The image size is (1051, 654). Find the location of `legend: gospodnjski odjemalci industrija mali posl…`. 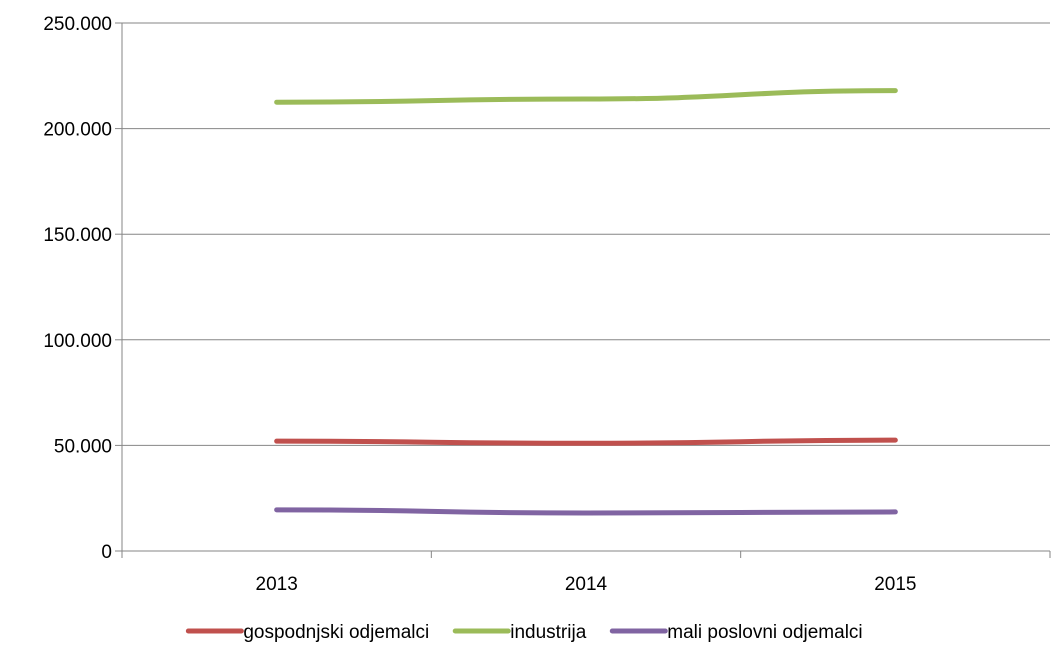

legend: gospodnjski odjemalci industrija mali posl… is located at coordinates (524, 632).